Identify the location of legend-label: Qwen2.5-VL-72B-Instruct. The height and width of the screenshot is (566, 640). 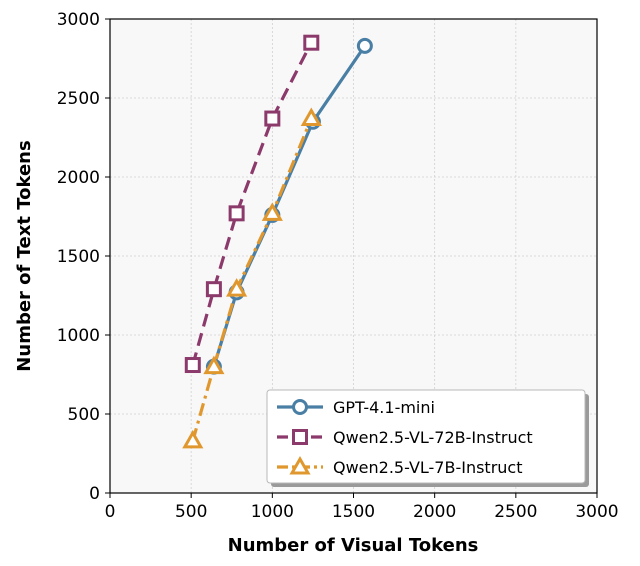
(433, 437).